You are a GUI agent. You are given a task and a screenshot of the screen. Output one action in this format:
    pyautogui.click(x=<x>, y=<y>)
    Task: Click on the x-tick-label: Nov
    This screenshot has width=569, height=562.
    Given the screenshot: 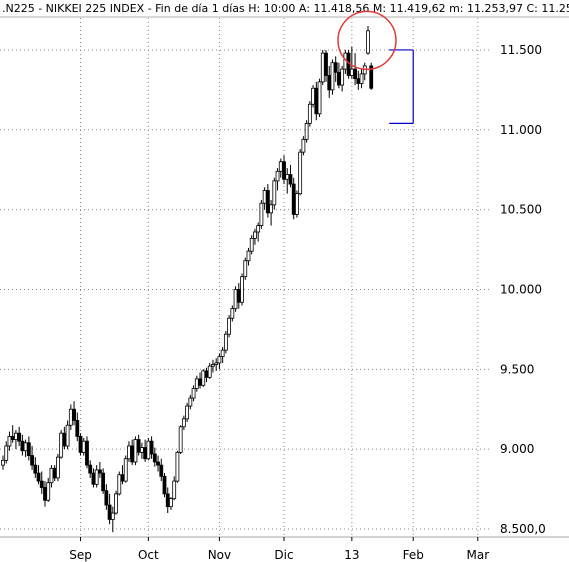 What is the action you would take?
    pyautogui.click(x=219, y=555)
    